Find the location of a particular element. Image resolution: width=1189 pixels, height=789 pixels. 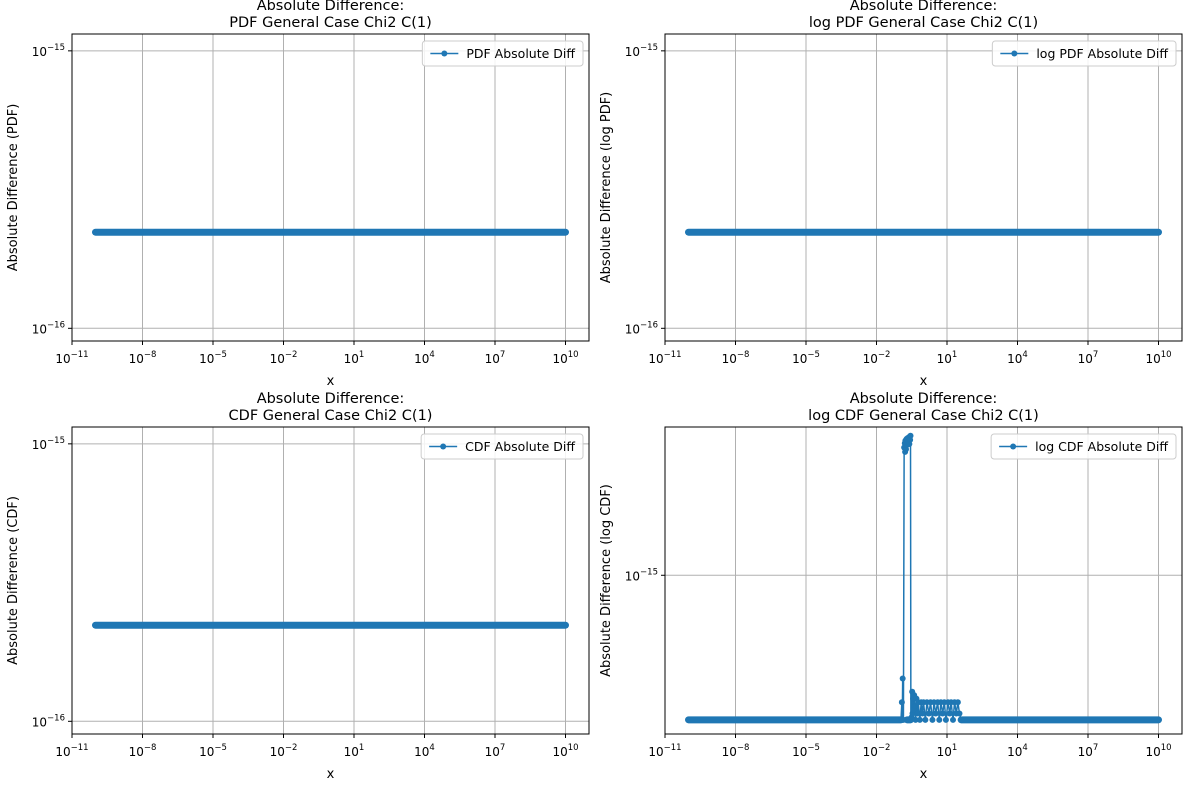

chart-title: CDF General Case Chi2 C(1) is located at coordinates (331, 416).